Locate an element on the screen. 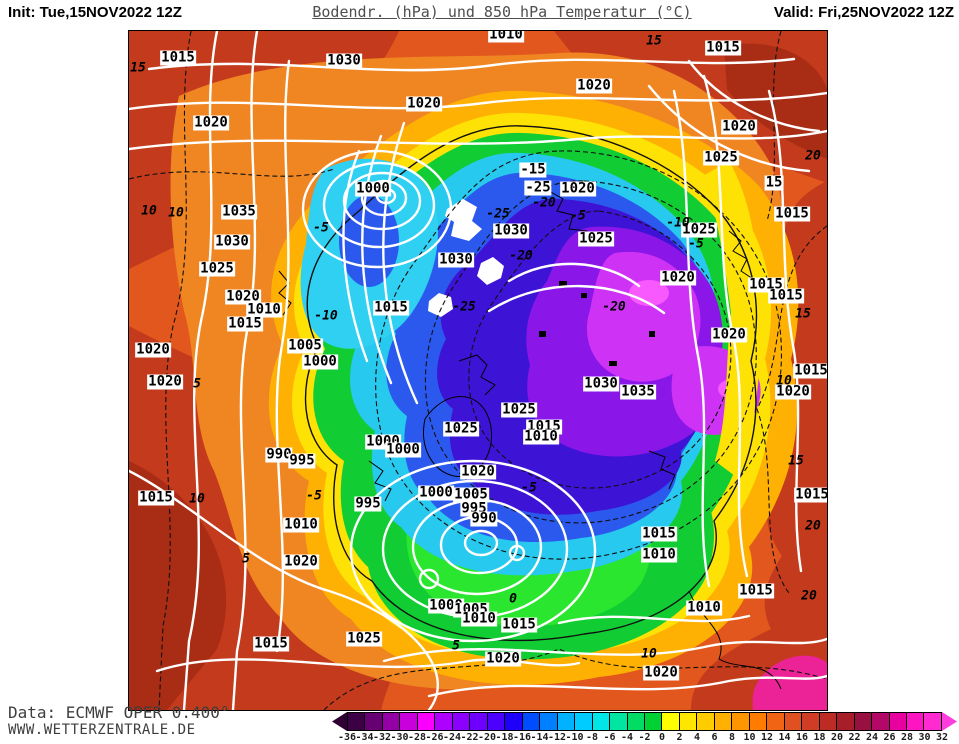 Image resolution: width=959 pixels, height=744 pixels. colorbar-tick: -34 is located at coordinates (364, 737).